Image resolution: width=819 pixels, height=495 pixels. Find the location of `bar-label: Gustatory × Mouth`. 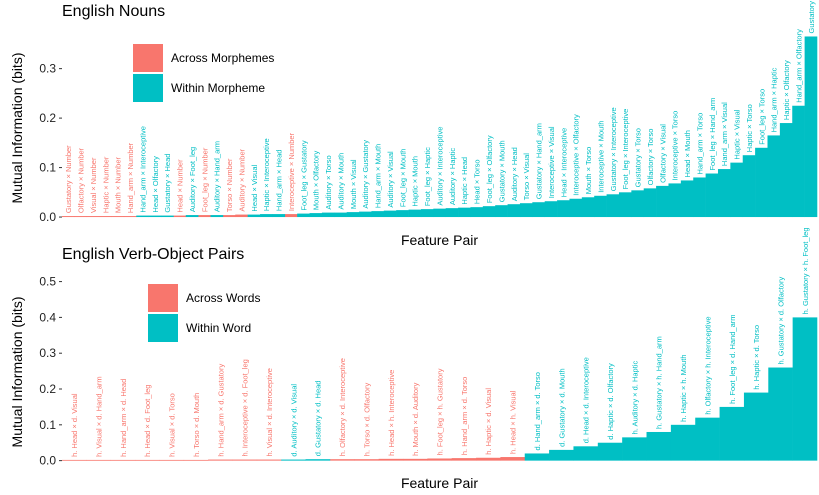

bar-label: Gustatory × Mouth is located at coordinates (501, 171).